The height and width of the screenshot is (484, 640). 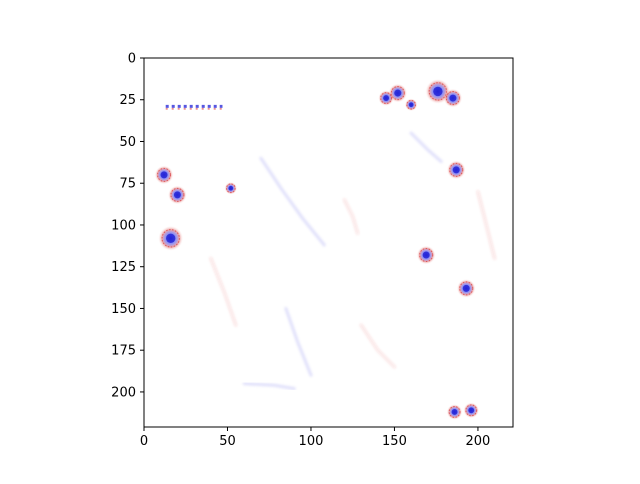 I want to click on y-tick-label: 100, so click(x=123, y=225).